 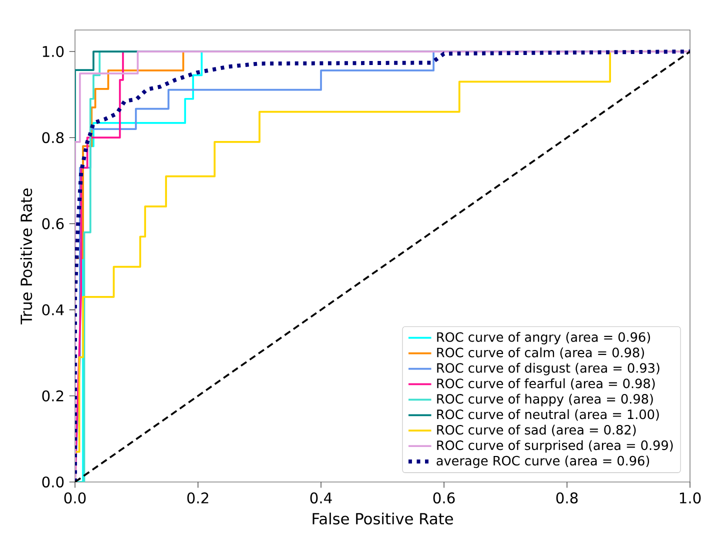 What do you see at coordinates (53, 310) in the screenshot?
I see `y-tick-label: 0.4` at bounding box center [53, 310].